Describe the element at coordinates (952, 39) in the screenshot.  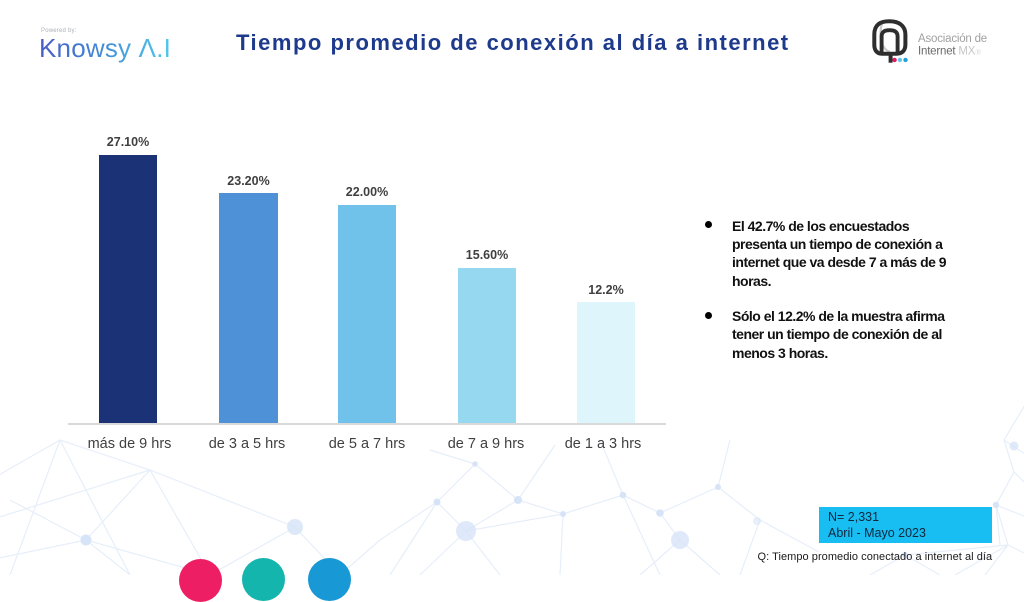
I see `svg-text: Asociación de` at that location.